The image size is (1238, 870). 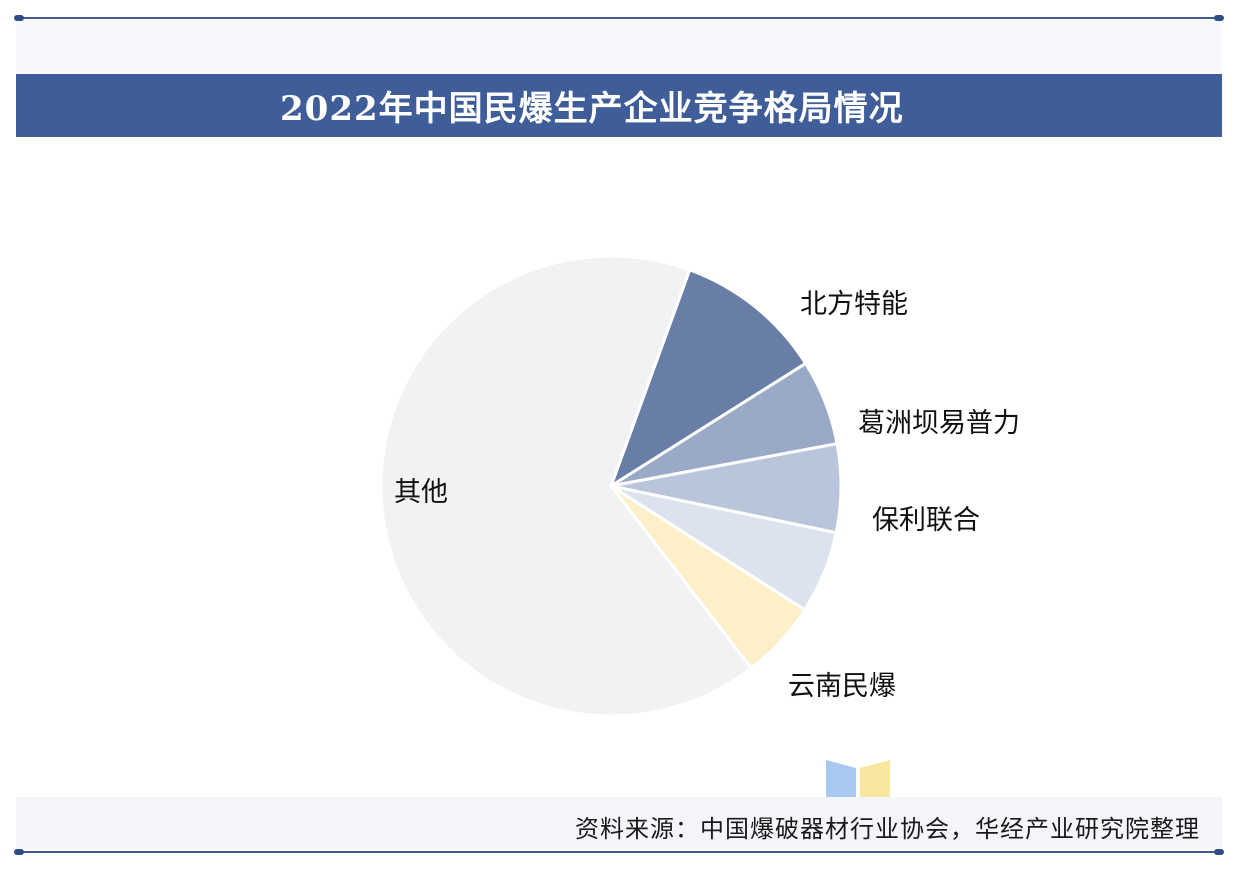 I want to click on source-note: 资料来源：中国爆破器材行业协会，华经产业研究院整理, so click(x=887, y=829).